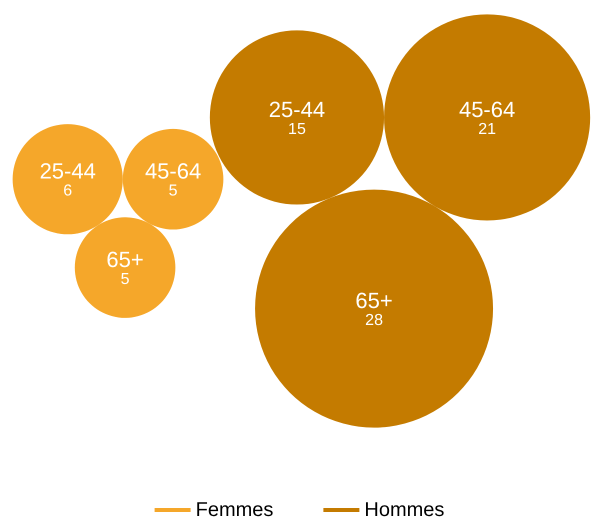 The image size is (599, 525). Describe the element at coordinates (67, 191) in the screenshot. I see `data-label: 6` at that location.